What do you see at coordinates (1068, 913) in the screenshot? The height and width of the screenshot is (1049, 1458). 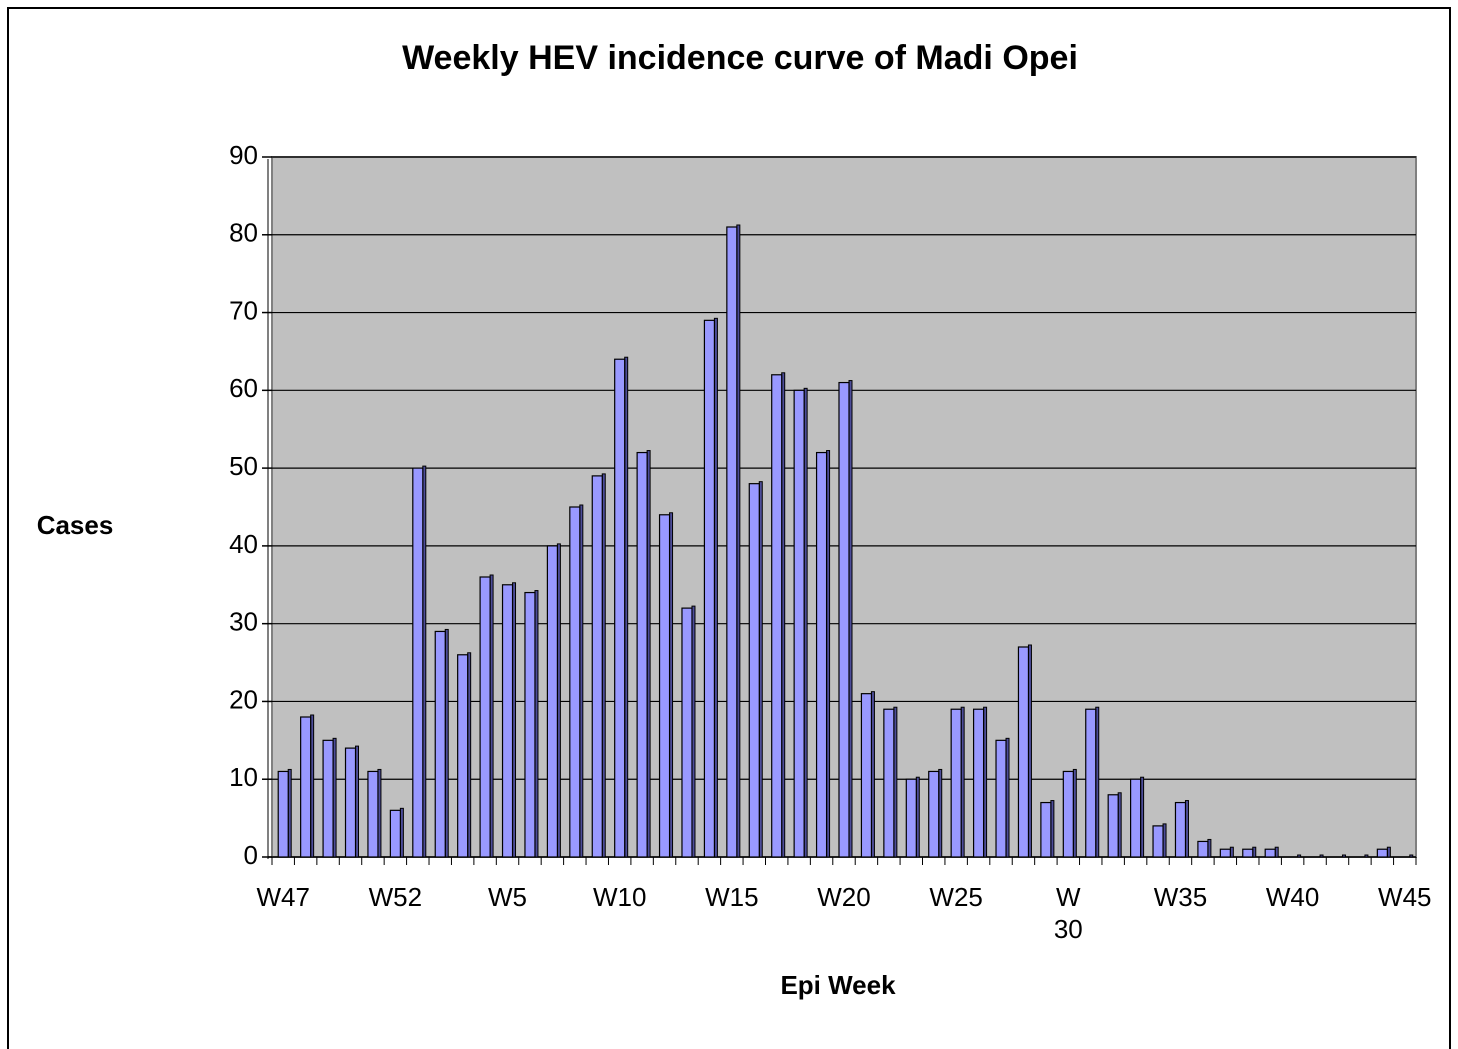 I see `x-tick-label: W 30` at bounding box center [1068, 913].